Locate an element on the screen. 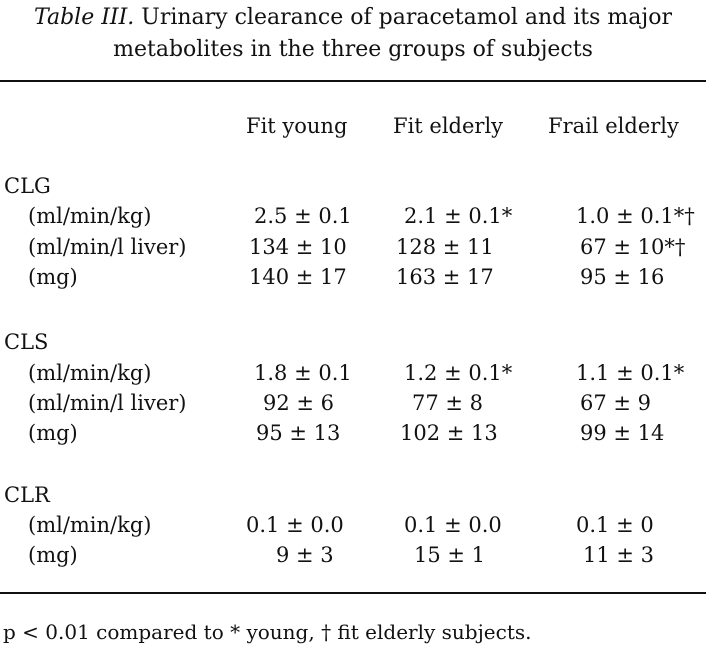  cell-fit-young: 92 ± 6 is located at coordinates (299, 403).